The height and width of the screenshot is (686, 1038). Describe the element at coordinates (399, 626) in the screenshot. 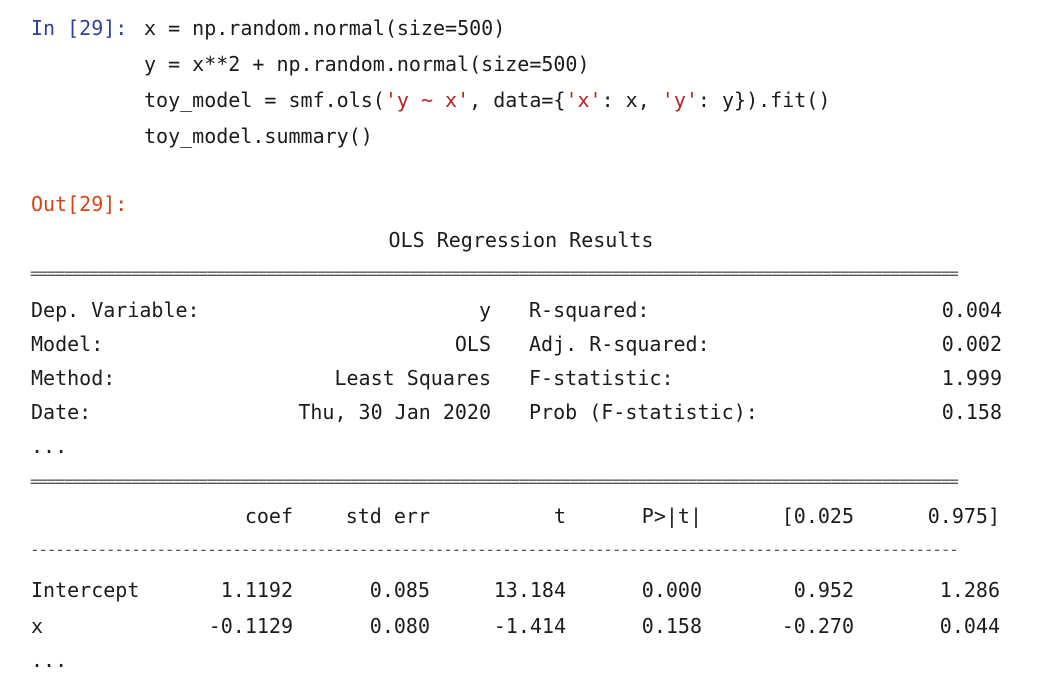

I see `table-cell: 0.080` at that location.